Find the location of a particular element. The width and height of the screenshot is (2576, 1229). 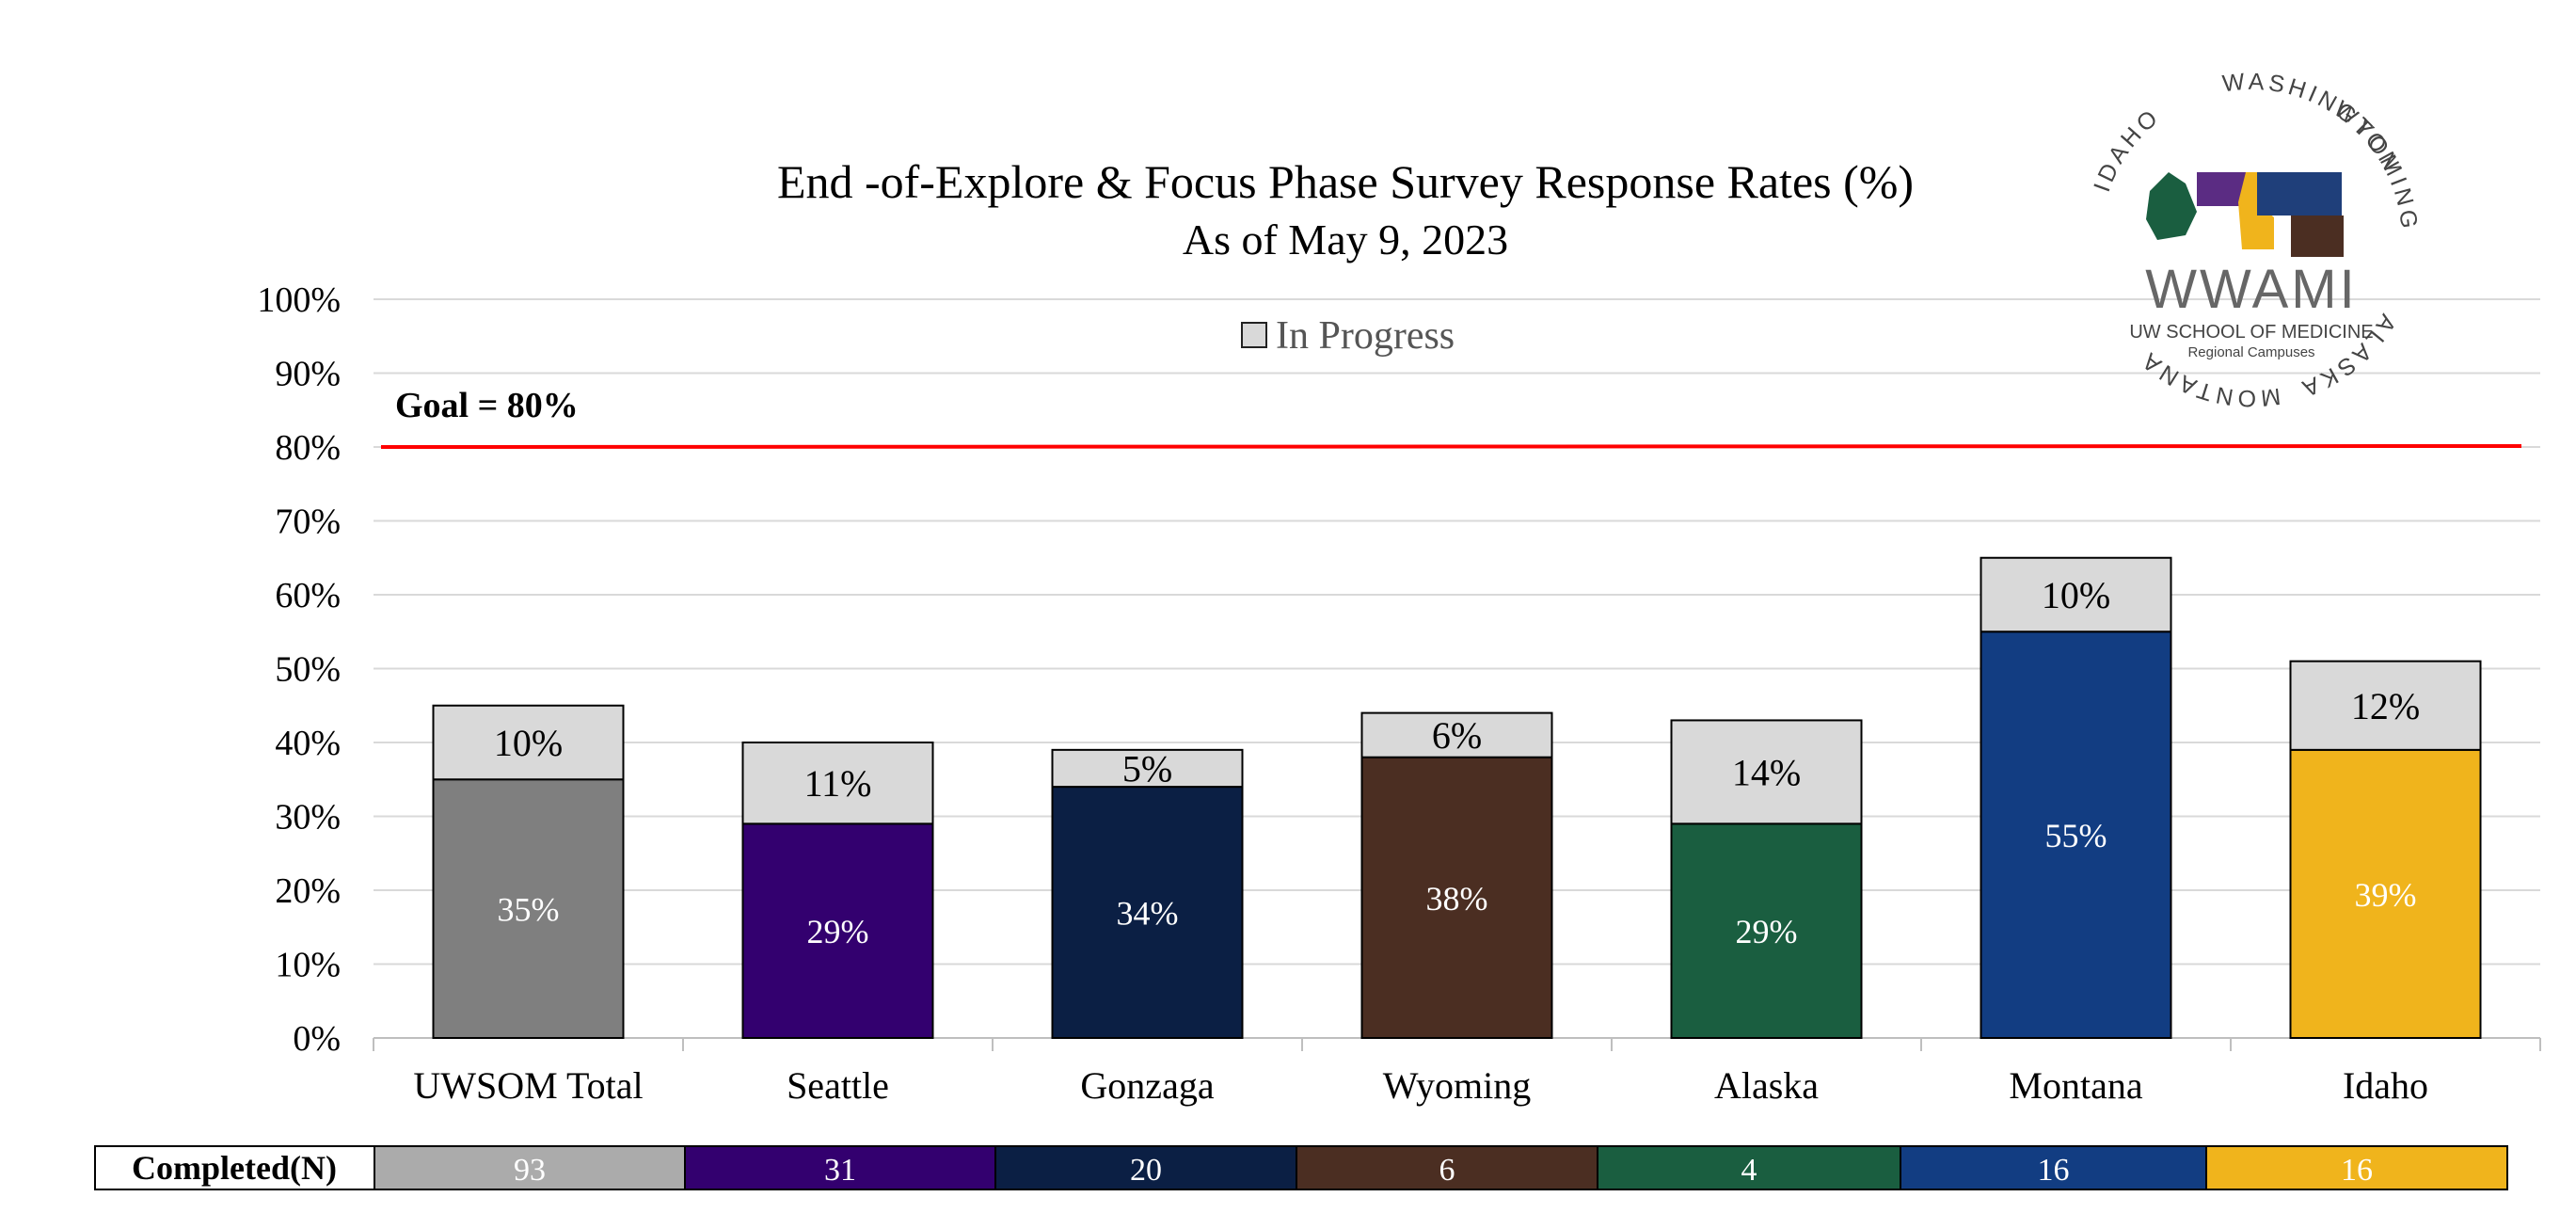

y-axis: 0% 10% 20% 30% 40% 50% 60% 70% 80% 90% 100% is located at coordinates (299, 669).